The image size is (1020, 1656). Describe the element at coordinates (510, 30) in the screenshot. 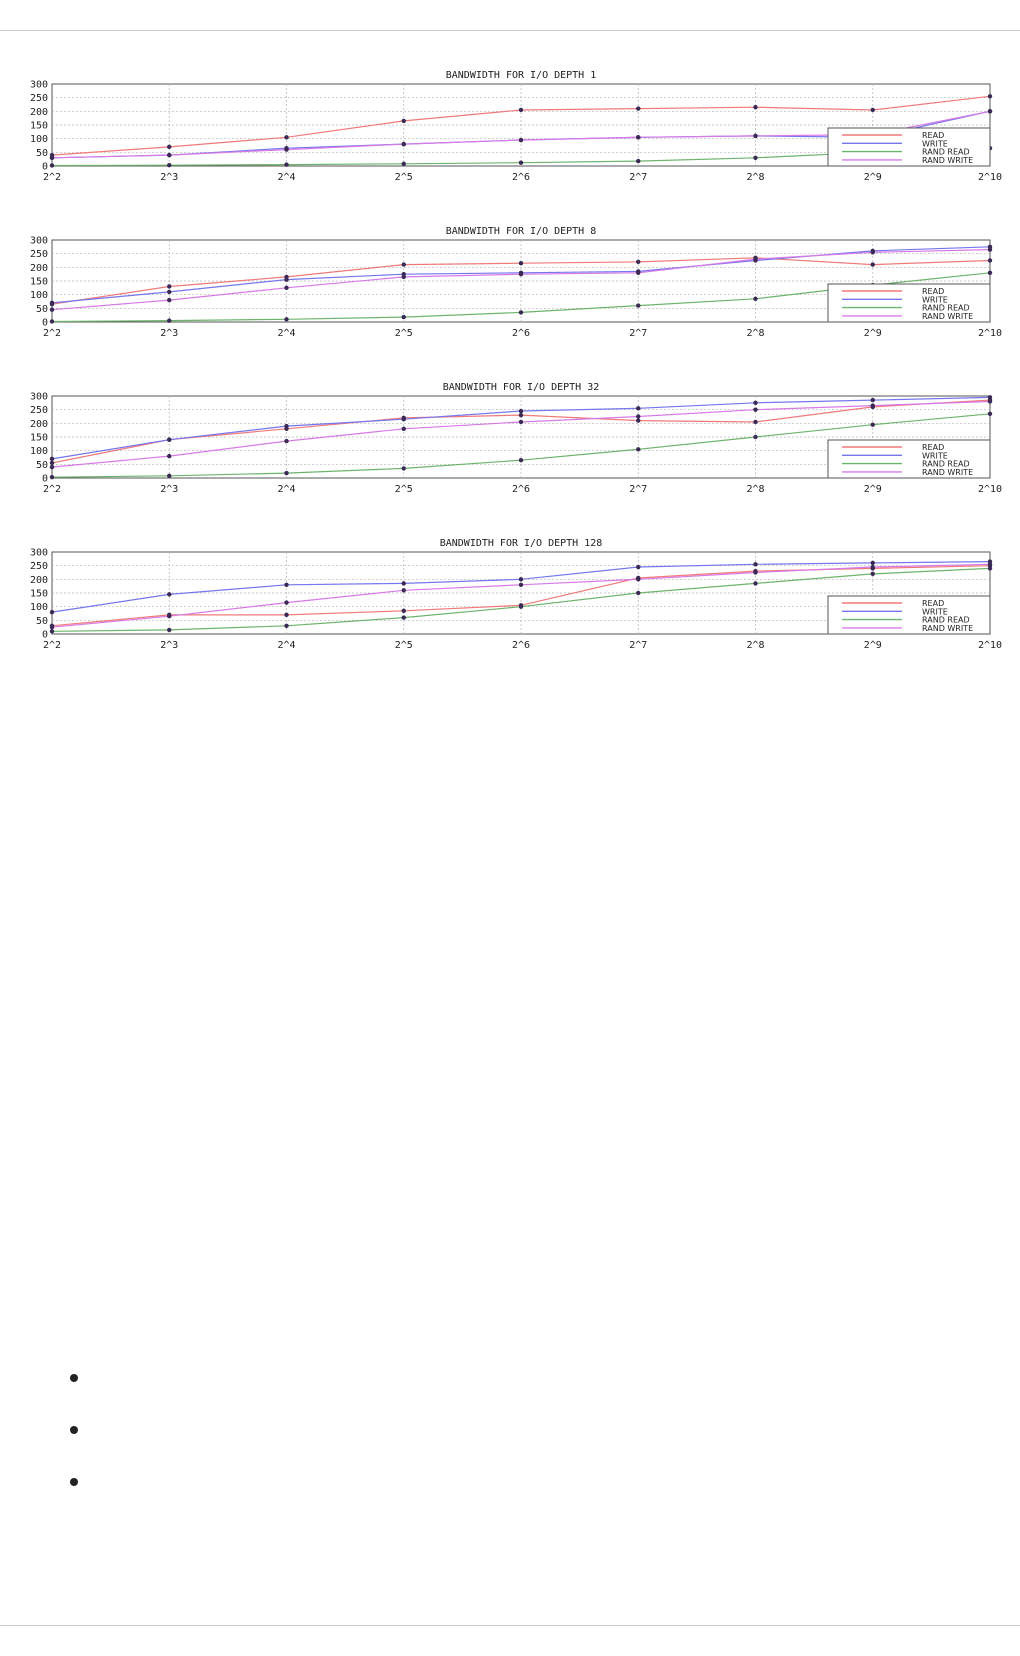

I see `top-divider` at that location.